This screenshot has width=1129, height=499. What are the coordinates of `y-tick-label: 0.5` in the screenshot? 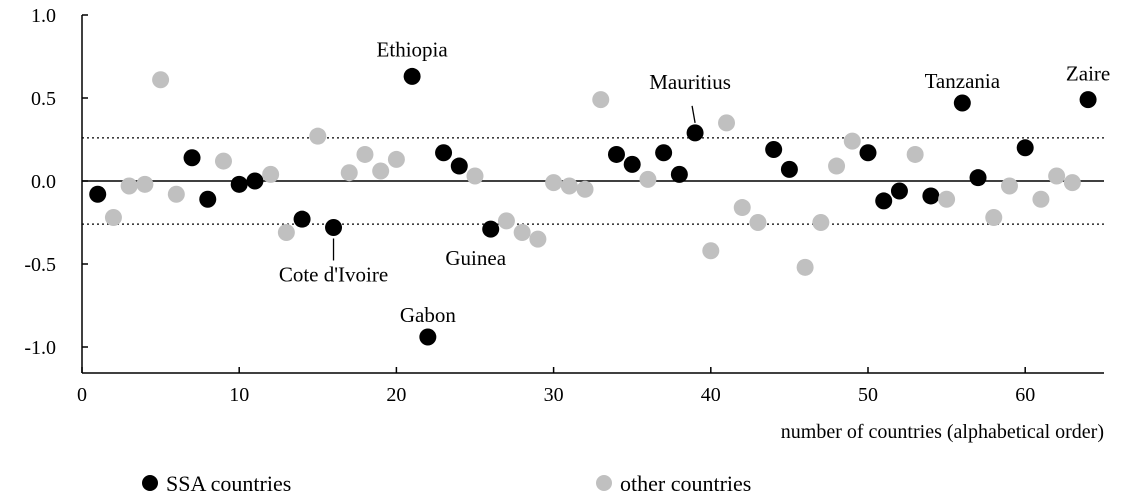 It's located at (43, 99).